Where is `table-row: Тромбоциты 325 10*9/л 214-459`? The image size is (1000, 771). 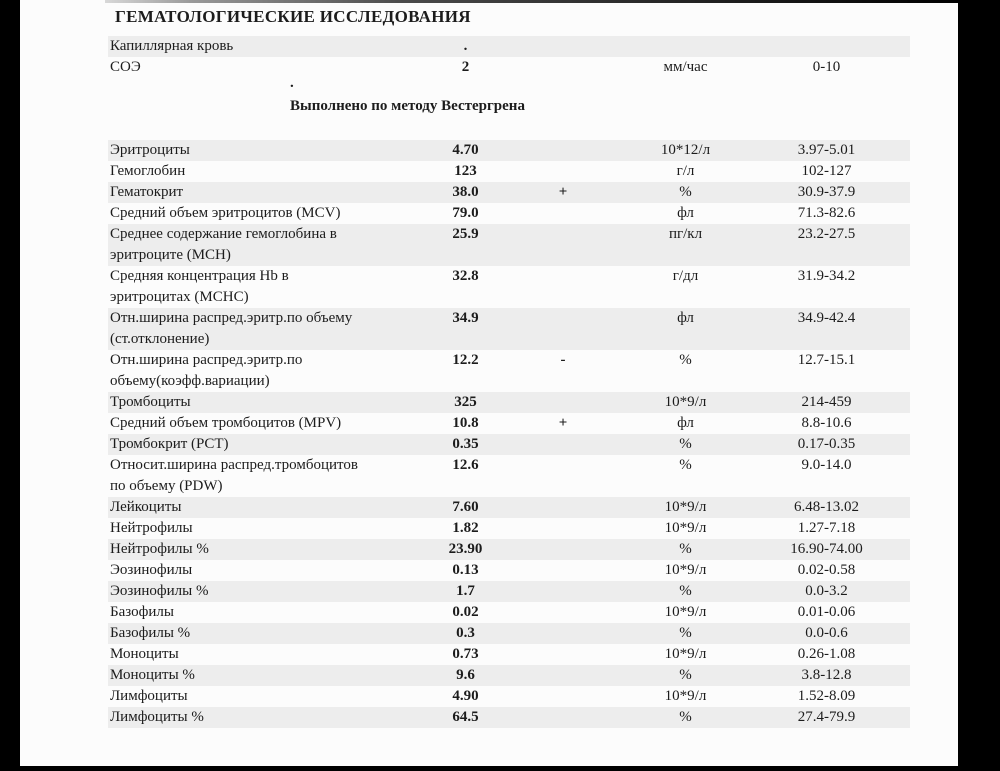 table-row: Тромбоциты 325 10*9/л 214-459 is located at coordinates (509, 402).